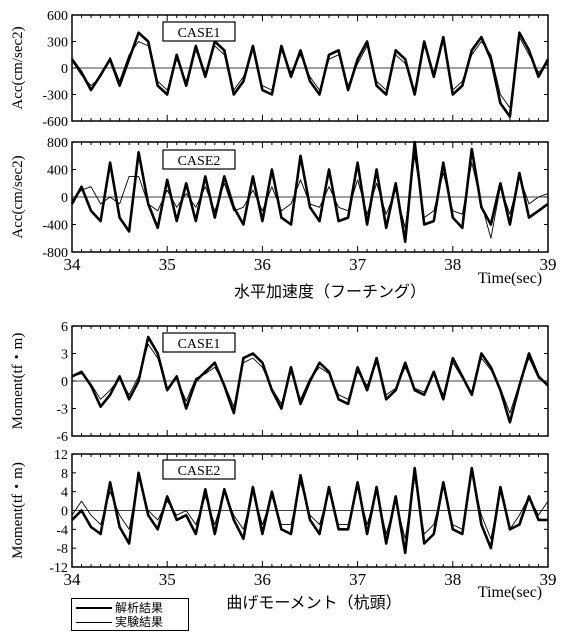 Image resolution: width=564 pixels, height=634 pixels. What do you see at coordinates (57, 143) in the screenshot?
I see `y-tick-label: 800` at bounding box center [57, 143].